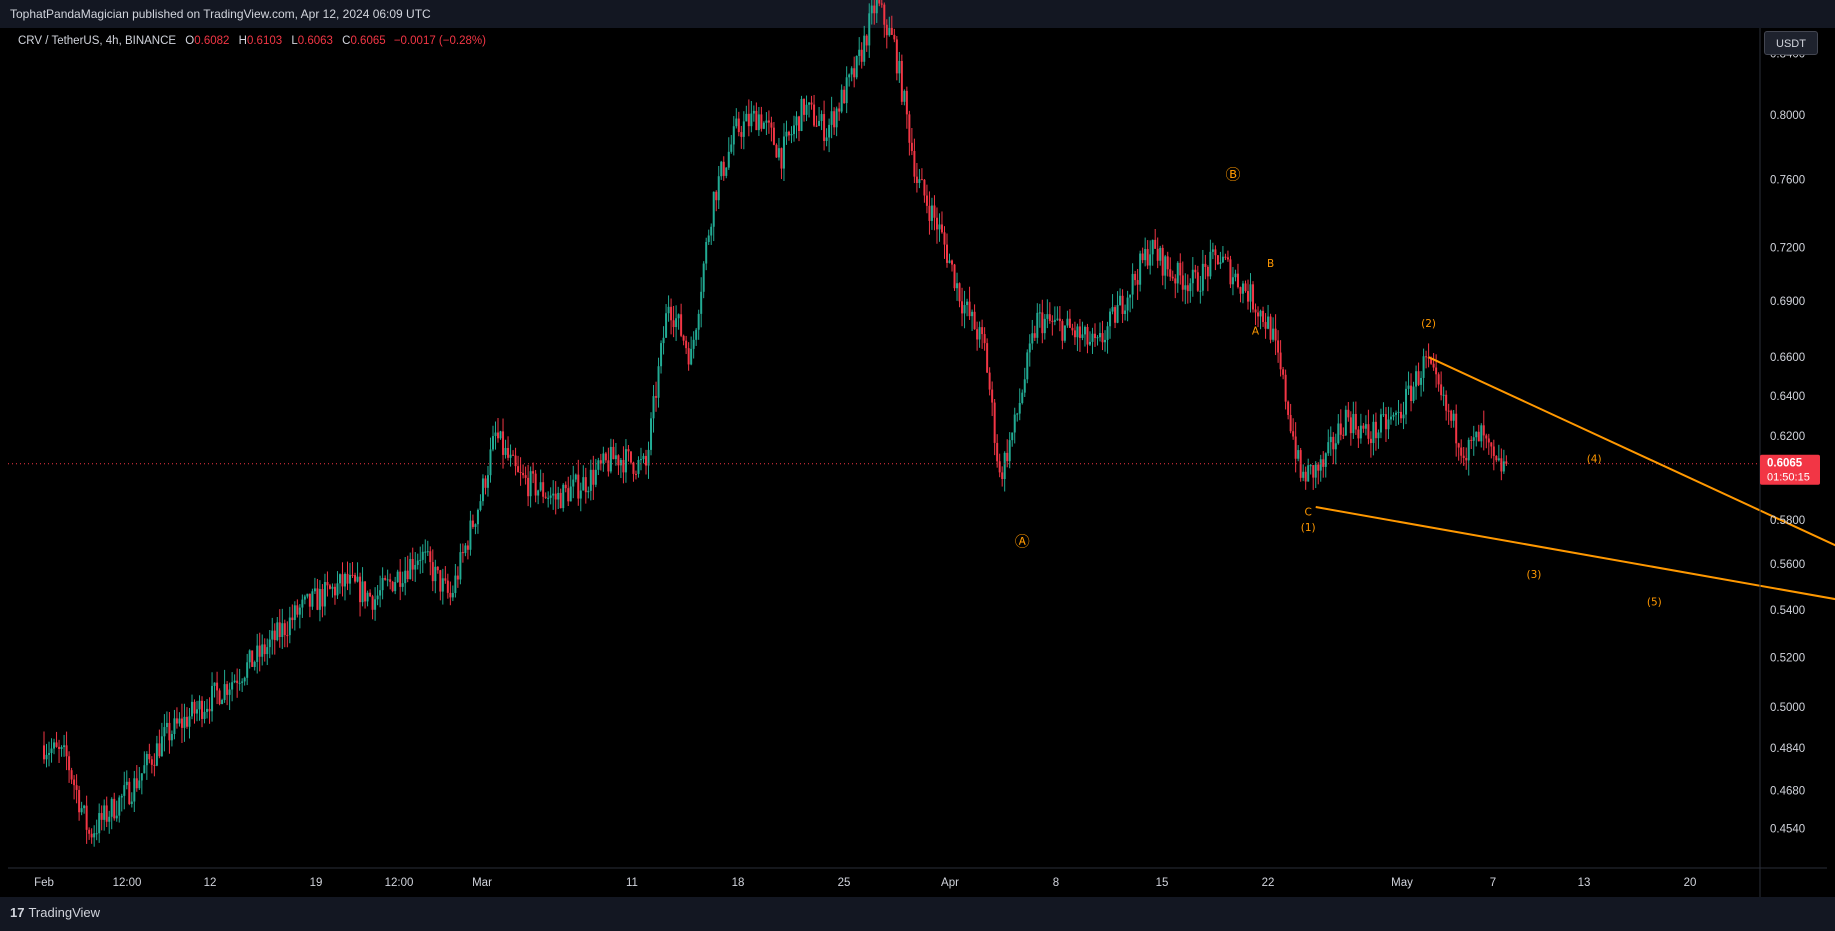 This screenshot has width=1835, height=931. I want to click on last-price-value: 0.6065, so click(1785, 464).